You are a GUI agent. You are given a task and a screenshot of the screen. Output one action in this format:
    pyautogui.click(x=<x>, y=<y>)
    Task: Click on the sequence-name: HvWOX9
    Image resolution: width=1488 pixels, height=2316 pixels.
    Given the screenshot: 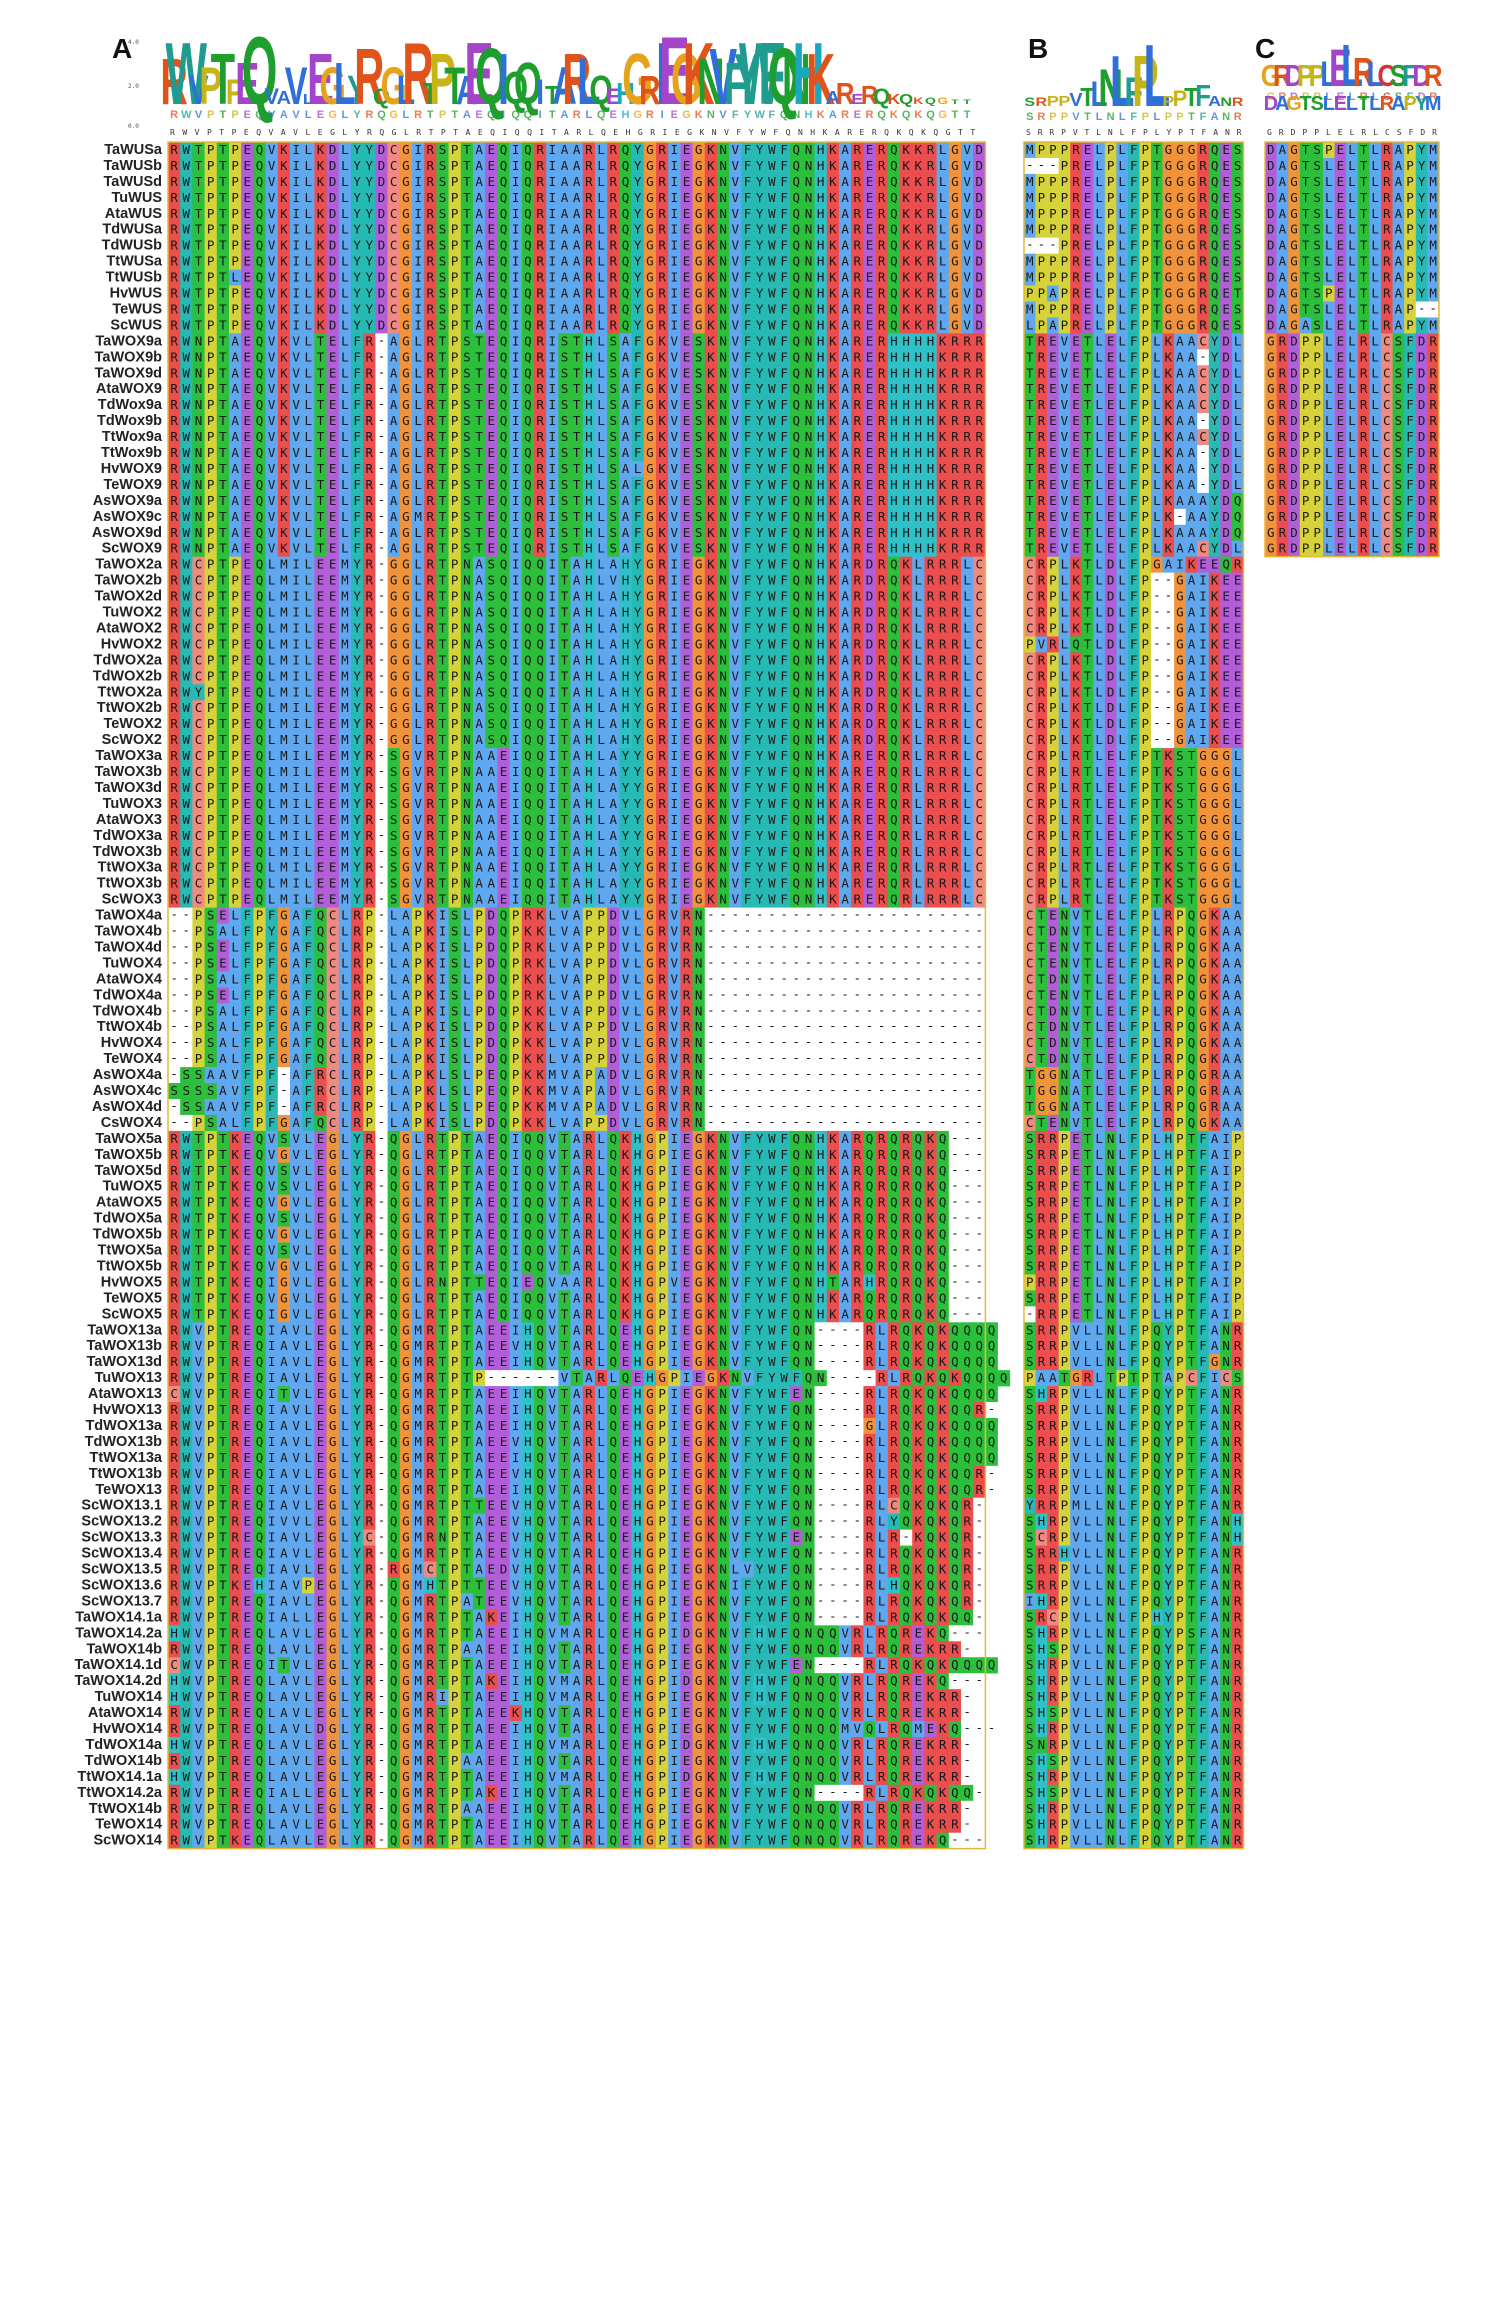 What is the action you would take?
    pyautogui.click(x=131, y=469)
    